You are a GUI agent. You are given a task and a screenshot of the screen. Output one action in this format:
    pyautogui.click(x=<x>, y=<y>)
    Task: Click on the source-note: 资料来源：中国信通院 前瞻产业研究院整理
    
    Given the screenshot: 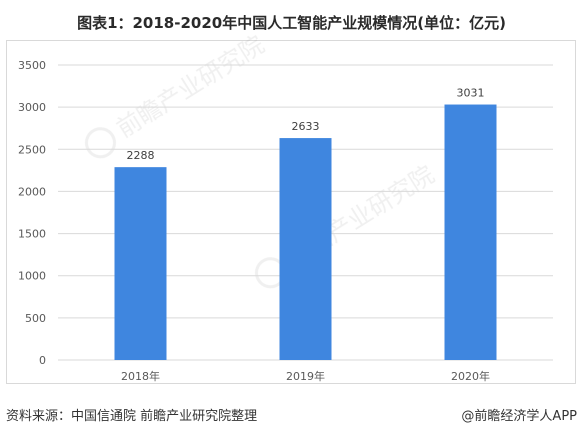 What is the action you would take?
    pyautogui.click(x=132, y=416)
    